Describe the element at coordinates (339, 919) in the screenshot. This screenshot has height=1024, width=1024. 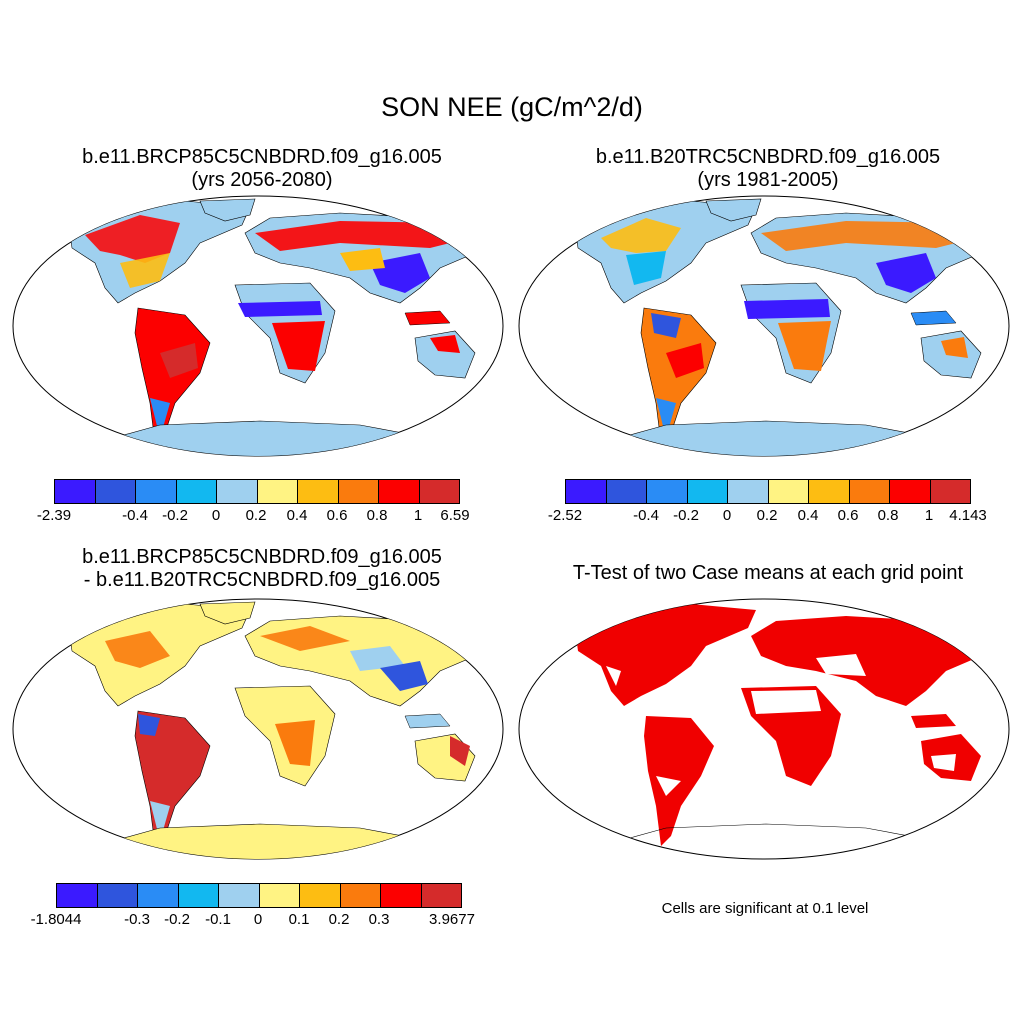
I see `cbar-3-label: 0.2` at that location.